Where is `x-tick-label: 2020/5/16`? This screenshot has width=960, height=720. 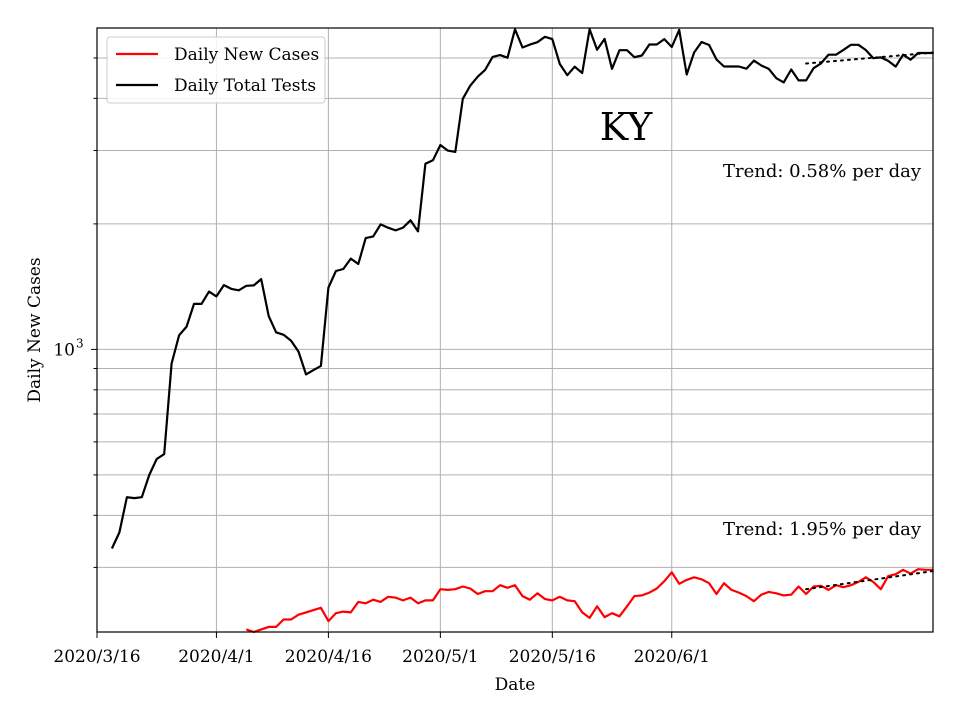
x-tick-label: 2020/5/16 is located at coordinates (552, 657).